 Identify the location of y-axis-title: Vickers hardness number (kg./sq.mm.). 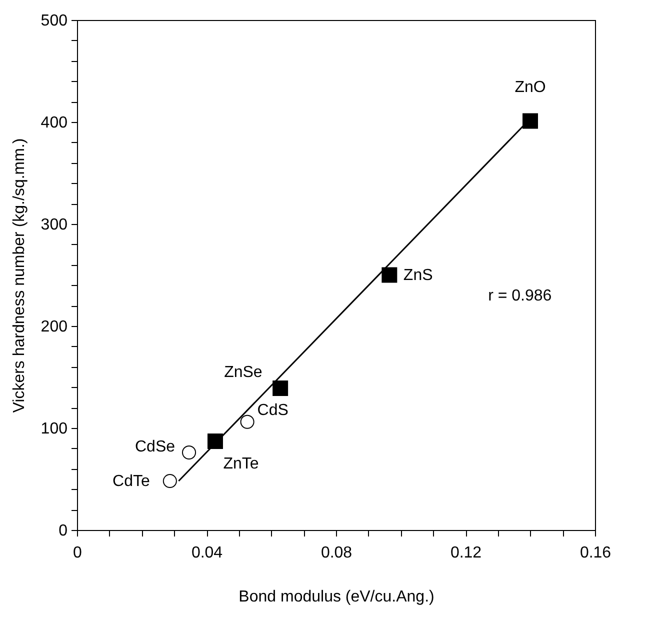
(19, 275).